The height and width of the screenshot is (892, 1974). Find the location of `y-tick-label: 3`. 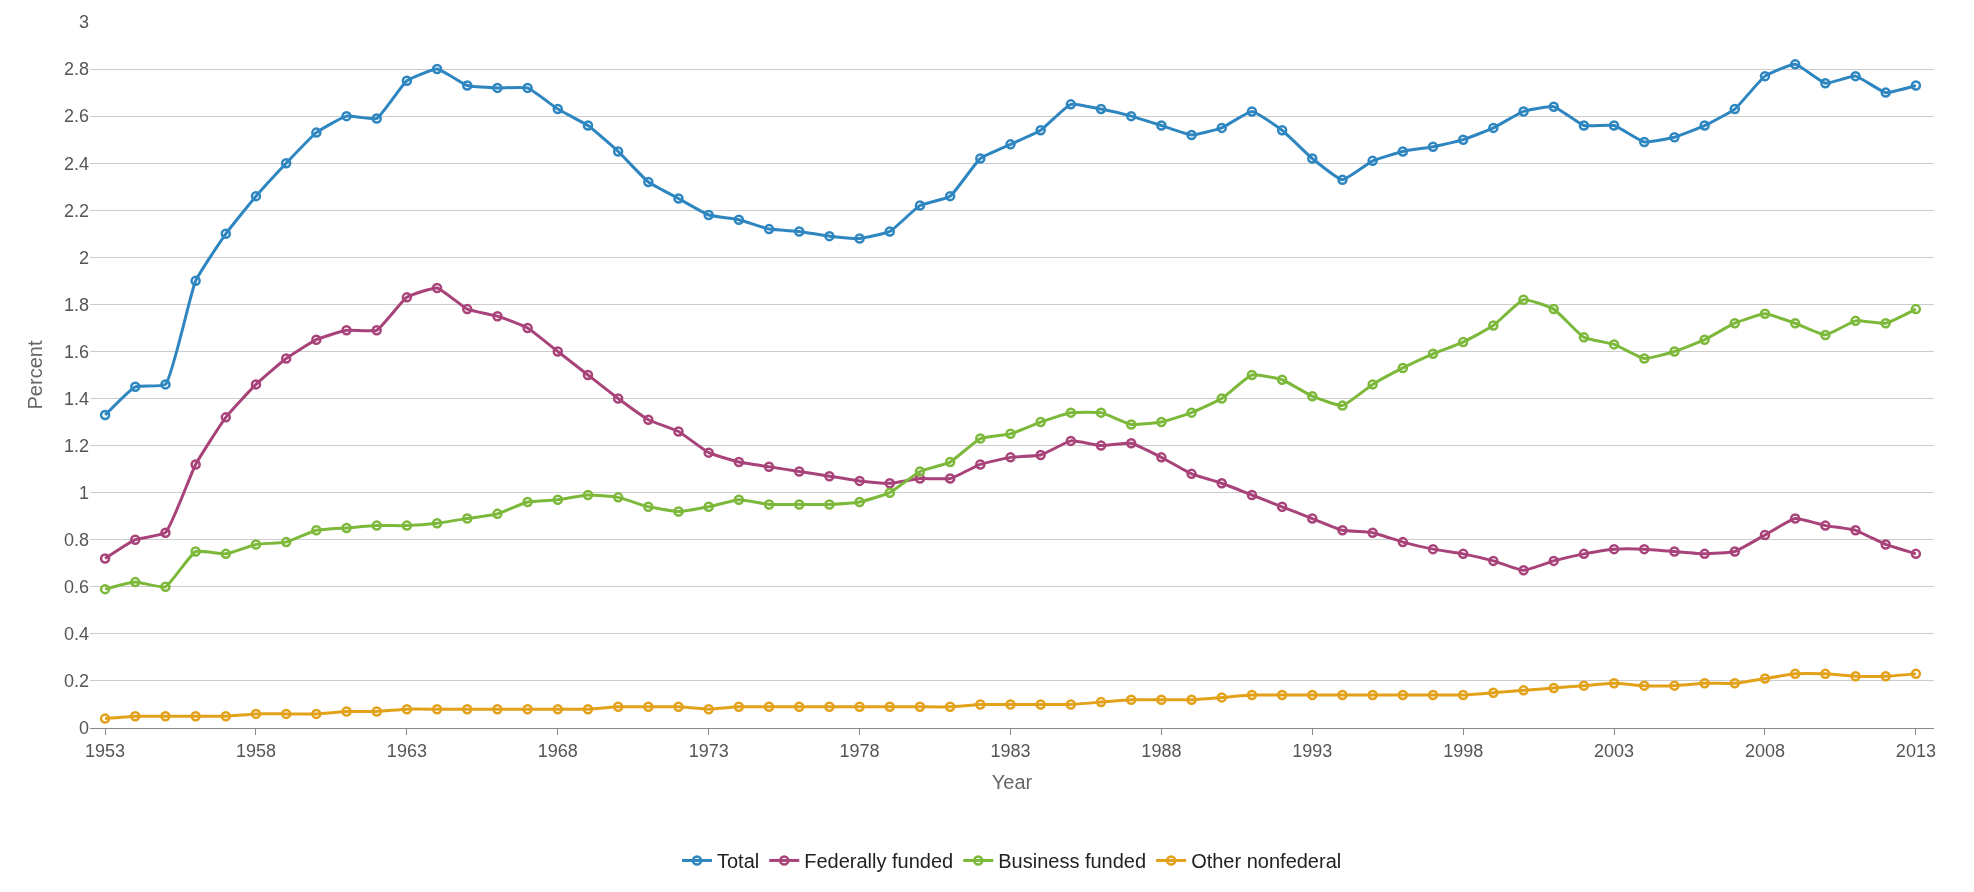

y-tick-label: 3 is located at coordinates (83, 22).